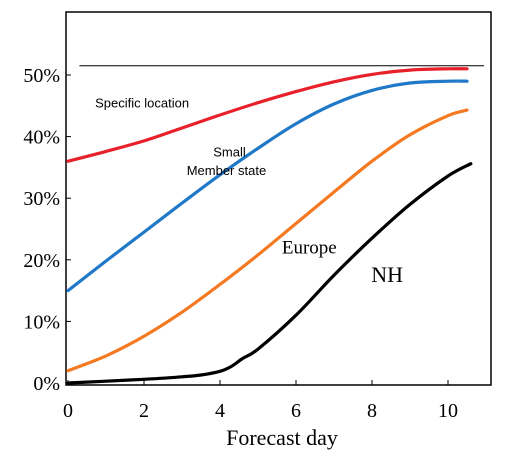 This screenshot has width=520, height=462. Describe the element at coordinates (282, 437) in the screenshot. I see `x-axis-label: Forecast day` at that location.